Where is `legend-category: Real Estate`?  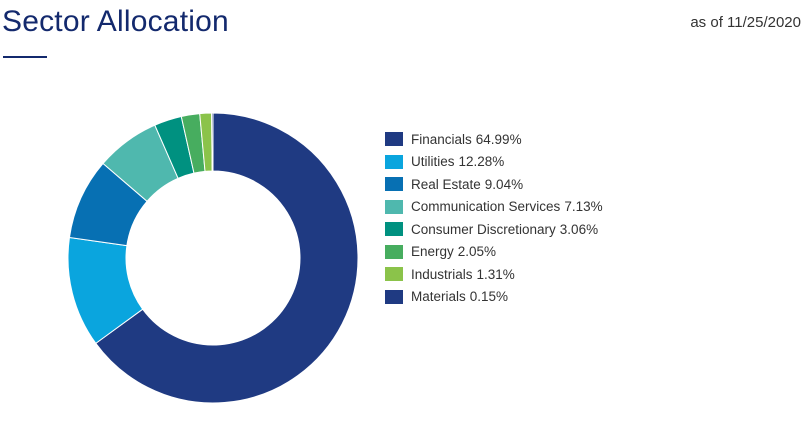 legend-category: Real Estate is located at coordinates (446, 184).